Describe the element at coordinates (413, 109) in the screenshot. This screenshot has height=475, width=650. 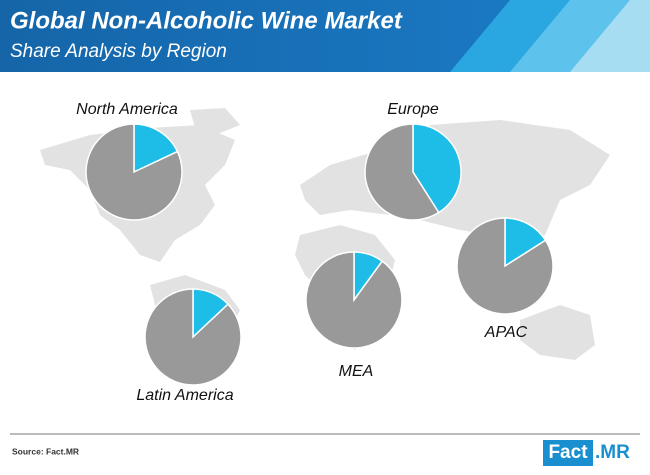
I see `region-label: Europe` at that location.